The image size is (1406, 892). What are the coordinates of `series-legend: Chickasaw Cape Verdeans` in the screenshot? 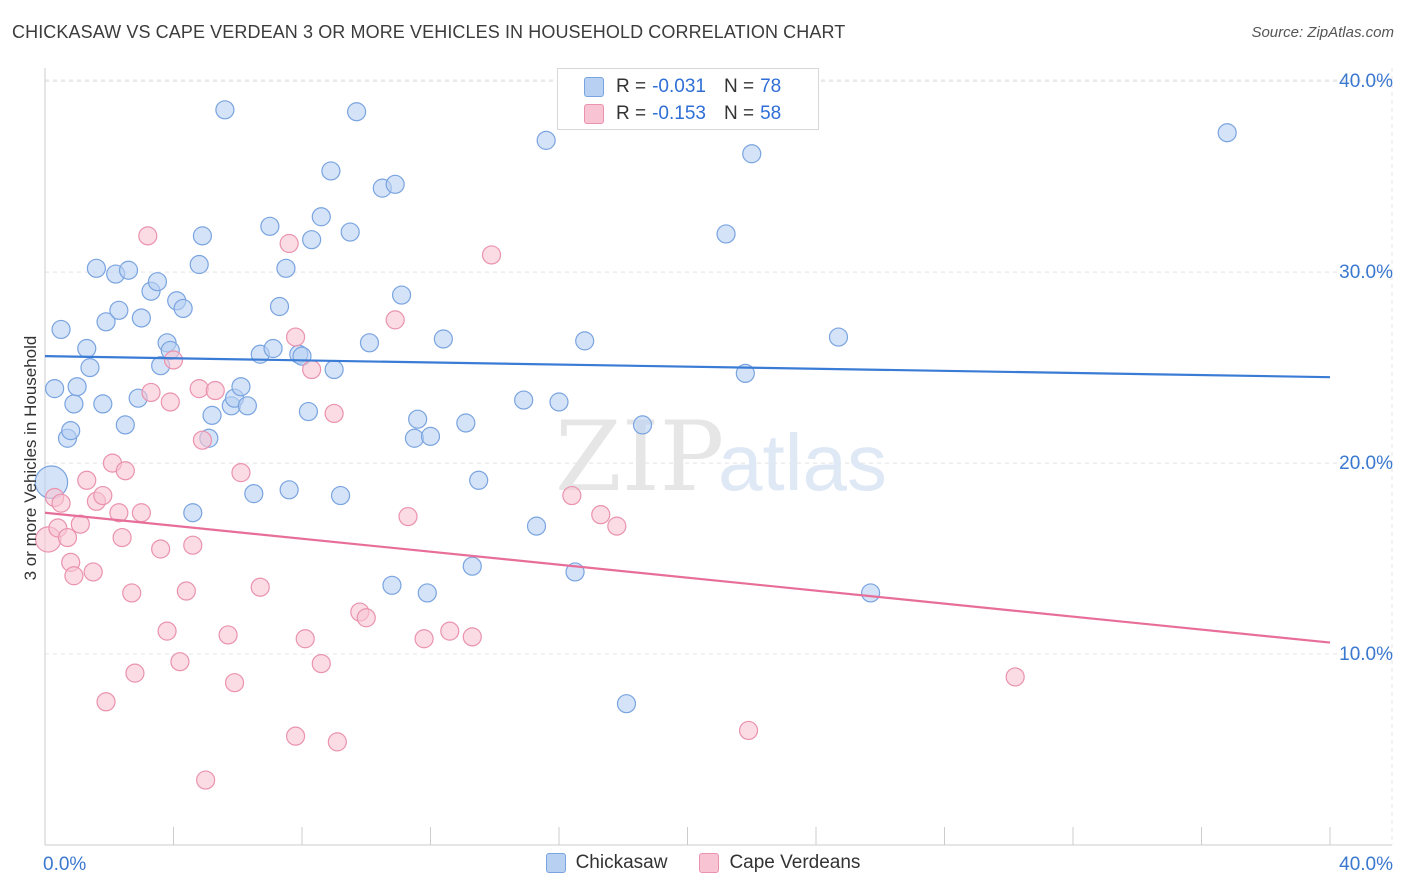 It's located at (703, 863).